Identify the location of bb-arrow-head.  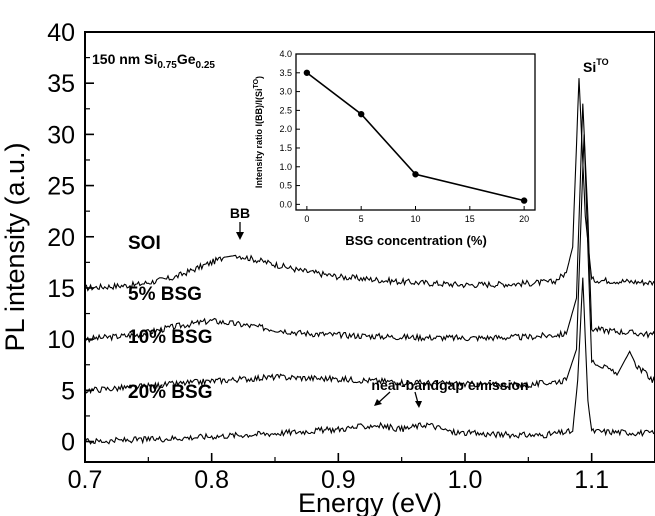
(240, 236).